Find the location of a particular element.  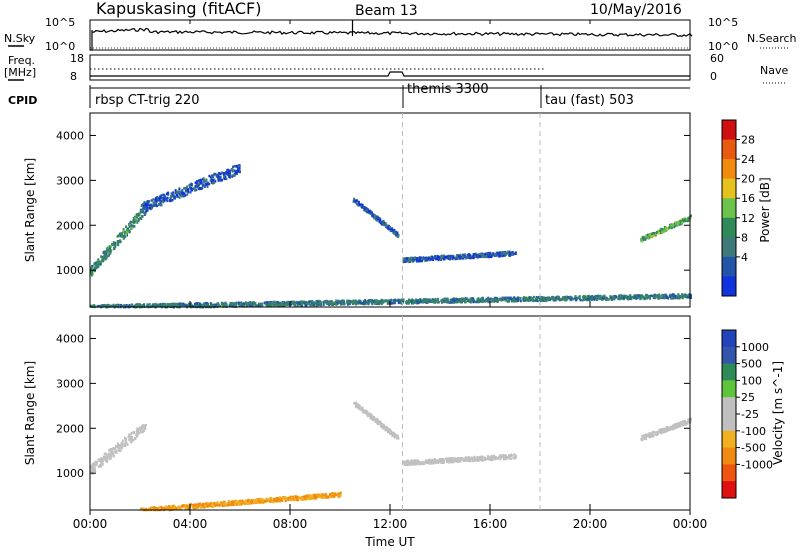

y-tick-label: 3000 is located at coordinates (70, 180).